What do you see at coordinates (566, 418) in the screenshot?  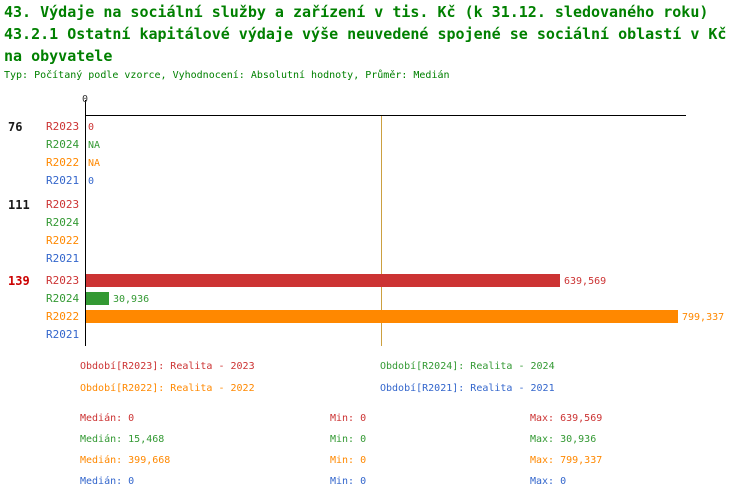 I see `stat-max-r2023: Max: 639,569` at bounding box center [566, 418].